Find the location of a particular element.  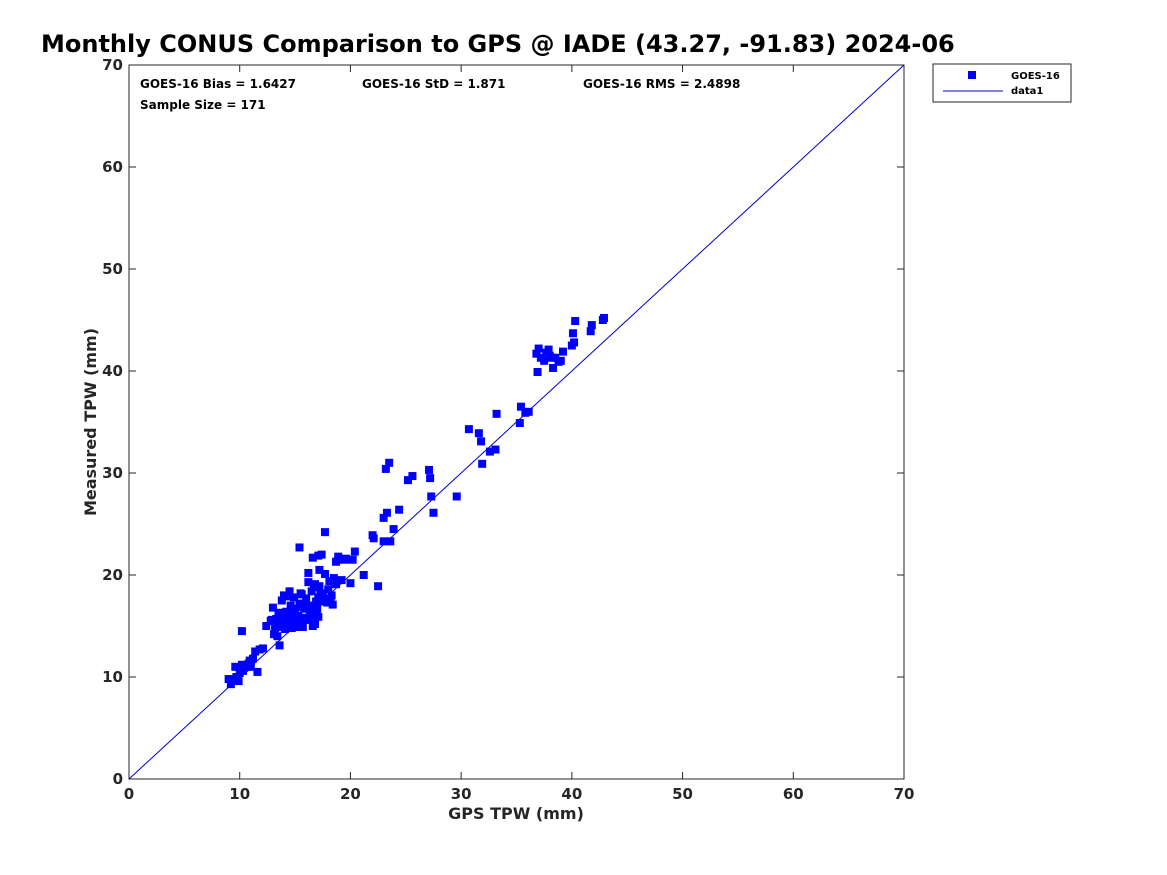

stat-rms: GOES-16 RMS = 2.4898 is located at coordinates (661, 84).